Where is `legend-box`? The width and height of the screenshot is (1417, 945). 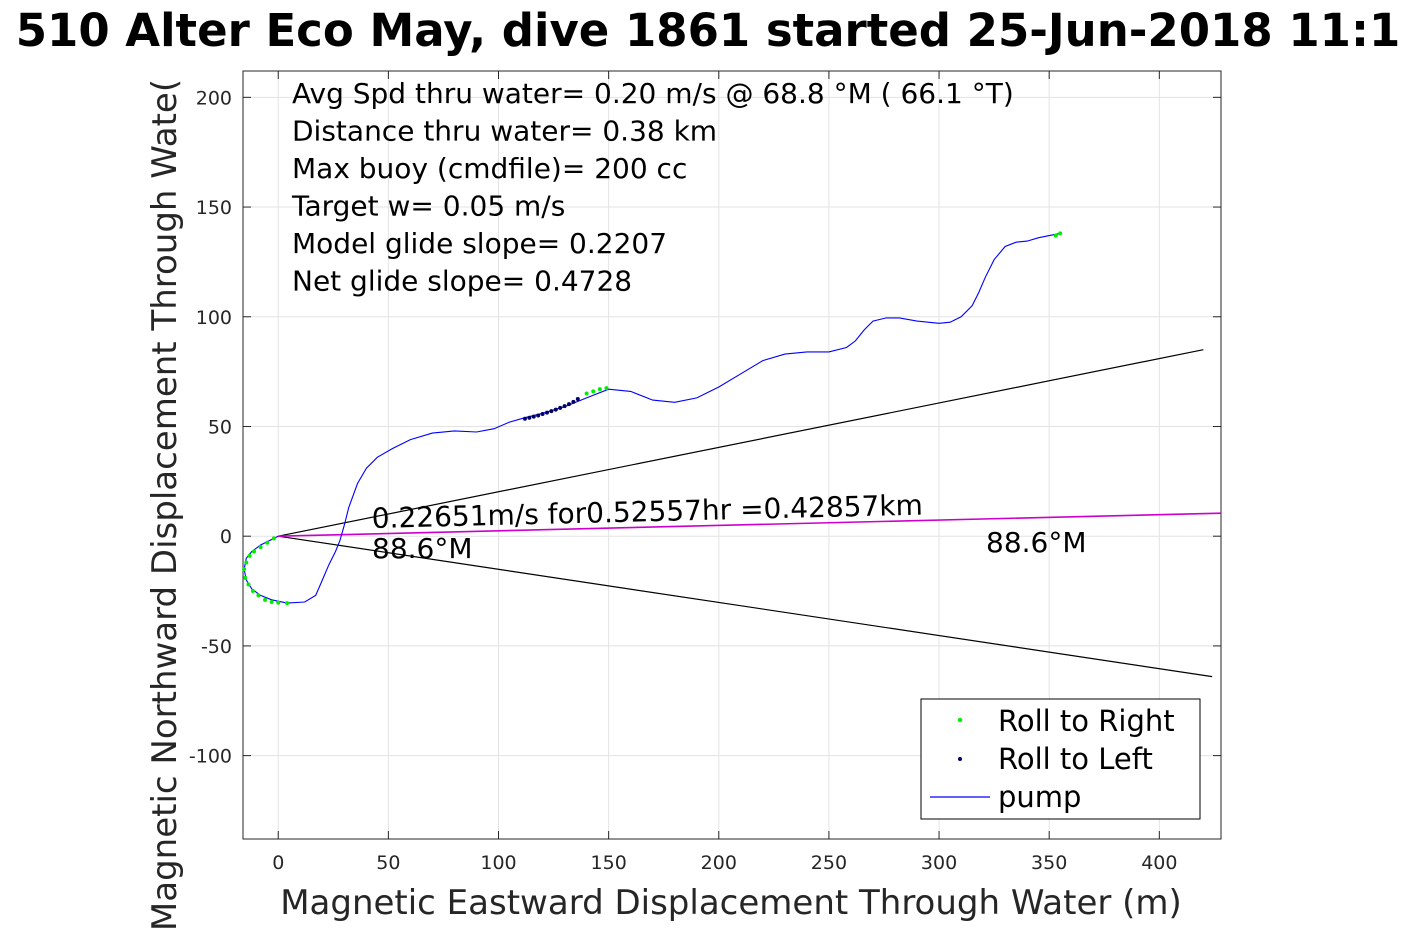
legend-box is located at coordinates (1060, 759).